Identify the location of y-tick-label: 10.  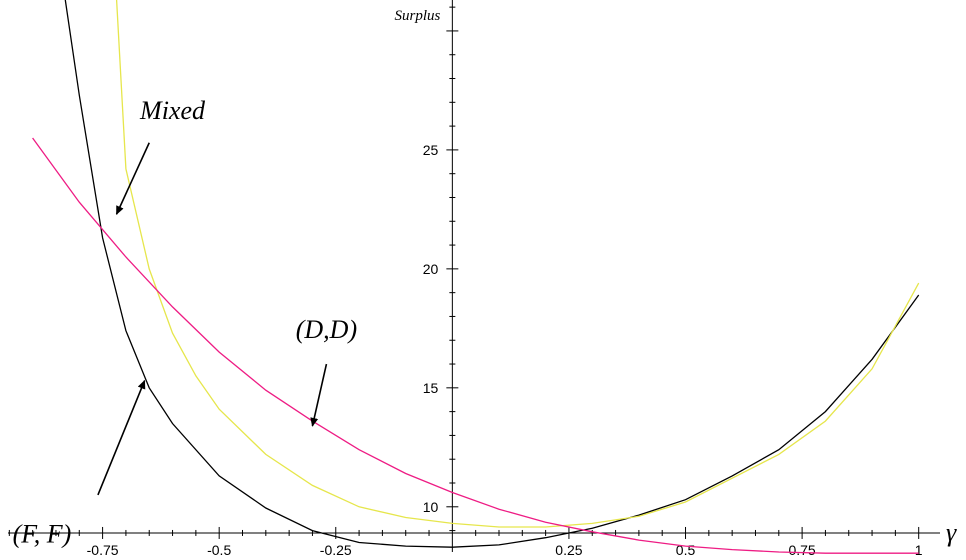
(431, 507).